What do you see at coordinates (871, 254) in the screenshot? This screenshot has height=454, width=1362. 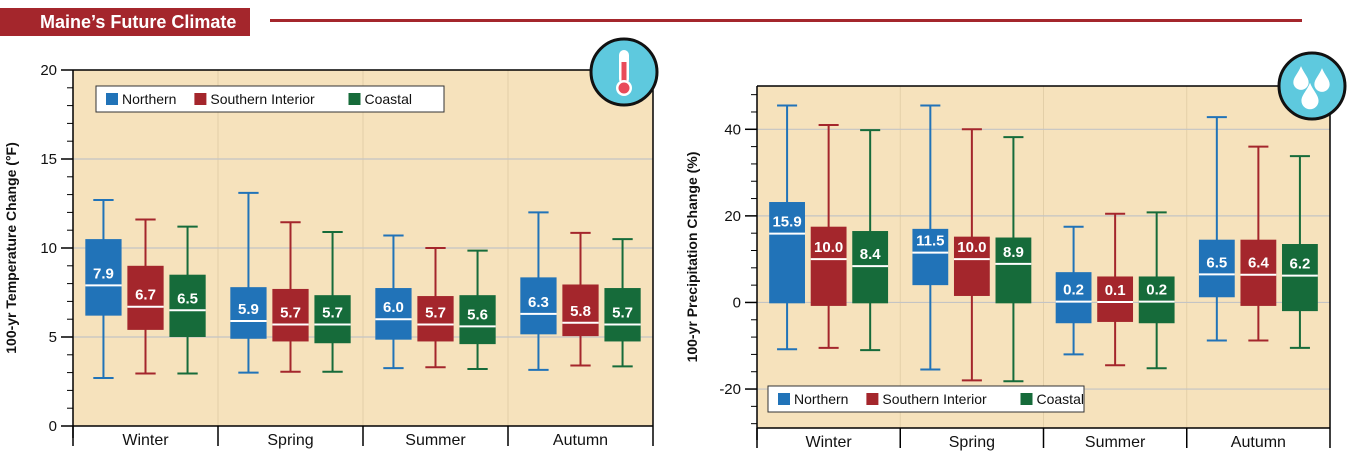 I see `median-label: 8.4` at bounding box center [871, 254].